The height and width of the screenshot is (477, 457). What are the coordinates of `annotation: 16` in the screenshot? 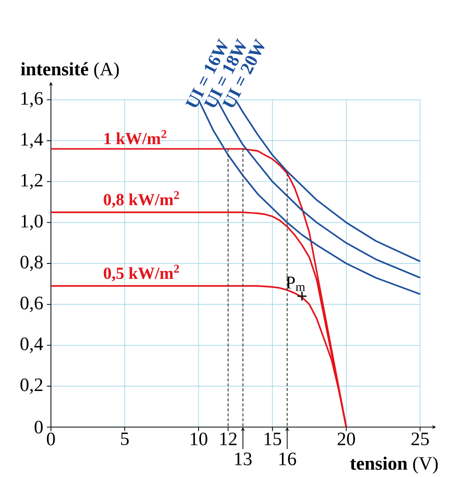 It's located at (287, 459).